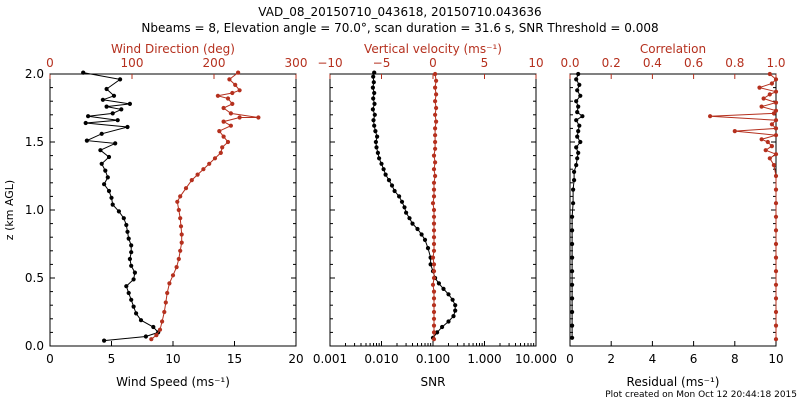 The image size is (800, 400). What do you see at coordinates (694, 359) in the screenshot?
I see `correlation-residual-panel-bottom-tick-label: 6` at bounding box center [694, 359].